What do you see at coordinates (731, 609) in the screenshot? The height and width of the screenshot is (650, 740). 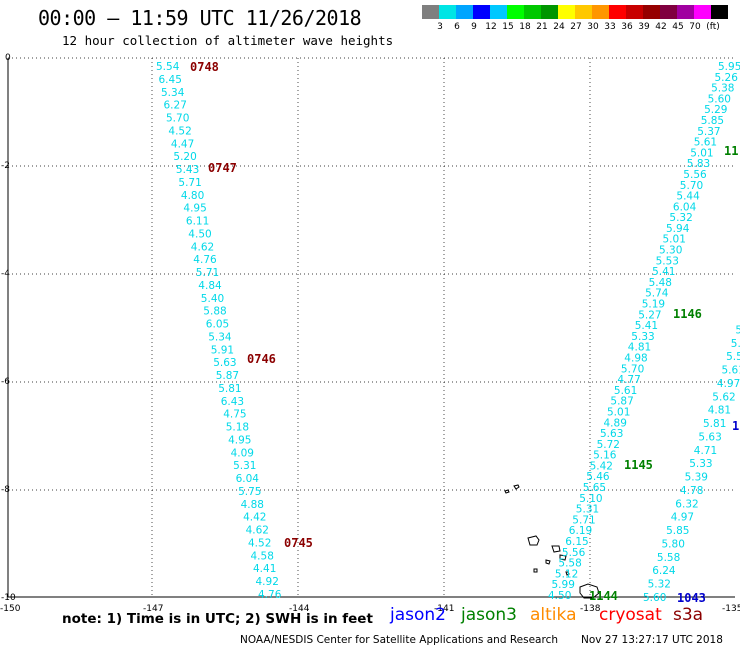 I see `x-tick-label: -135` at bounding box center [731, 609].